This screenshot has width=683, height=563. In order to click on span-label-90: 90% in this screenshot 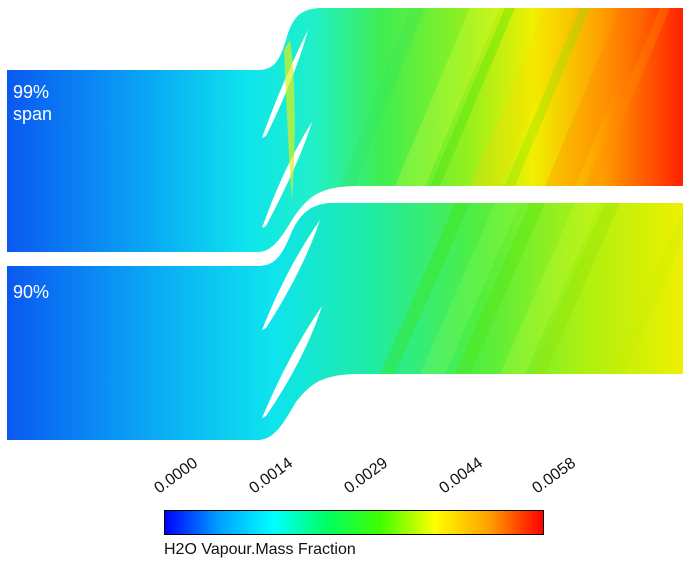, I will do `click(31, 292)`.